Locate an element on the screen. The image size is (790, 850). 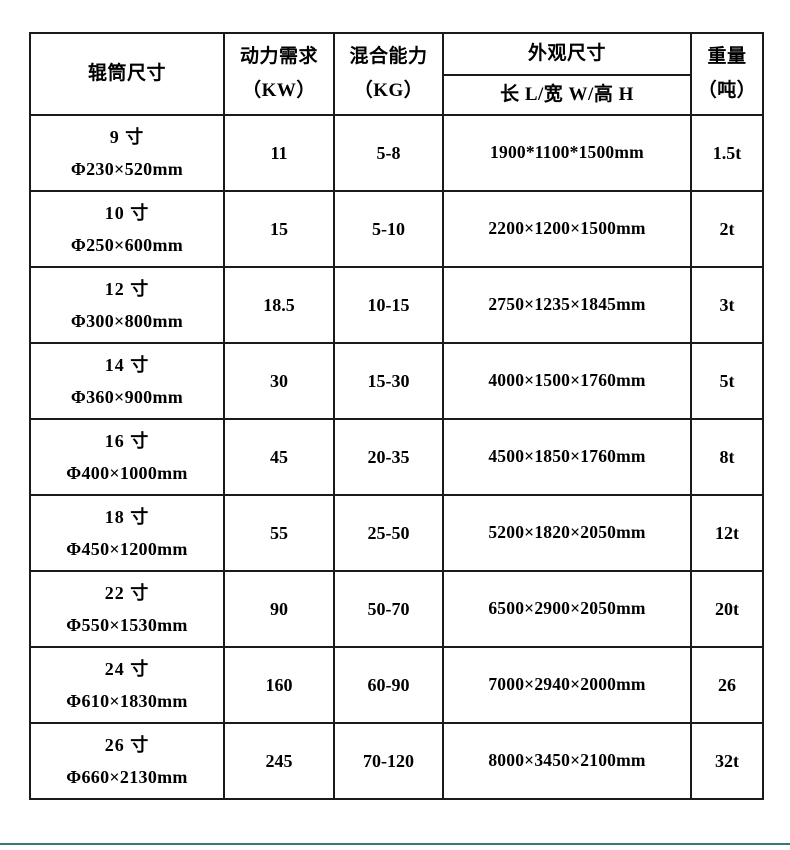
cell-mixing-capacity: 20-35 is located at coordinates (388, 457).